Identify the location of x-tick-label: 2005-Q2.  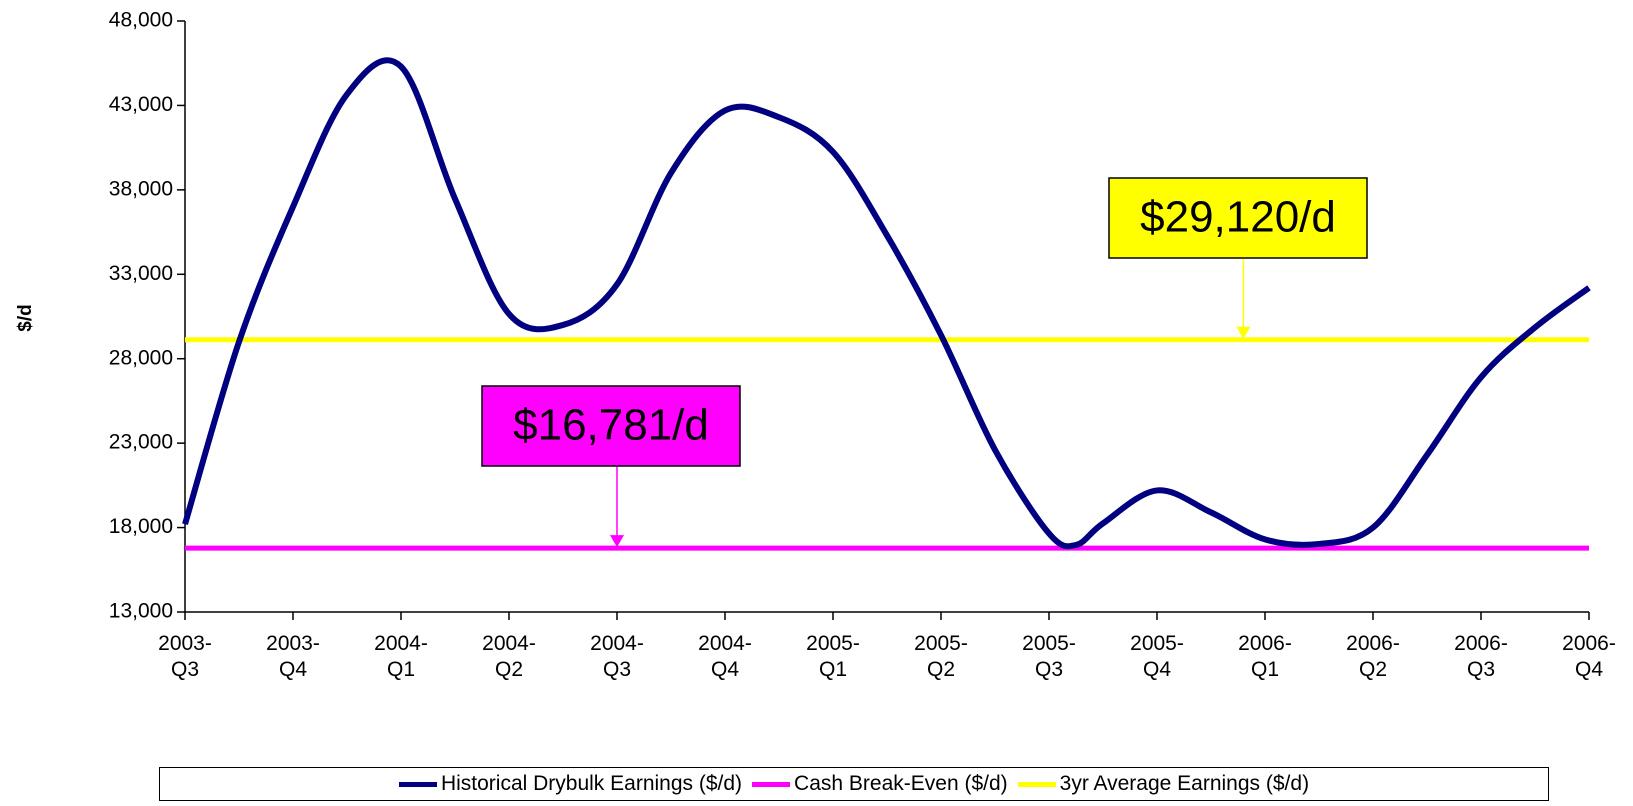
(941, 656).